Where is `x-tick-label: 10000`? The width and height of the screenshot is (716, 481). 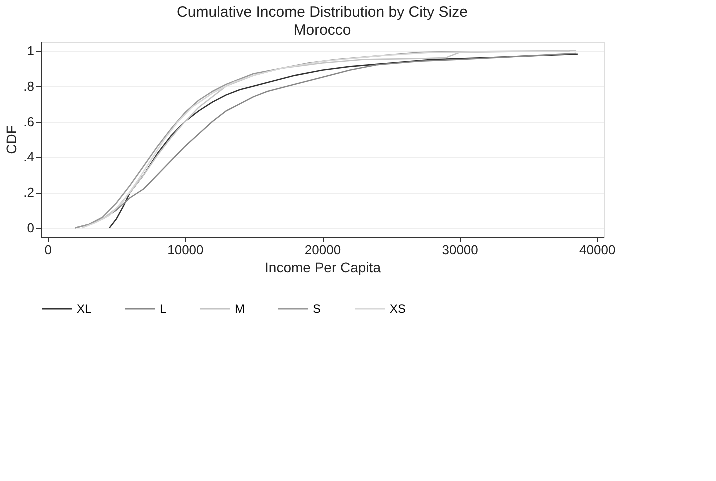
x-tick-label: 10000 is located at coordinates (186, 250).